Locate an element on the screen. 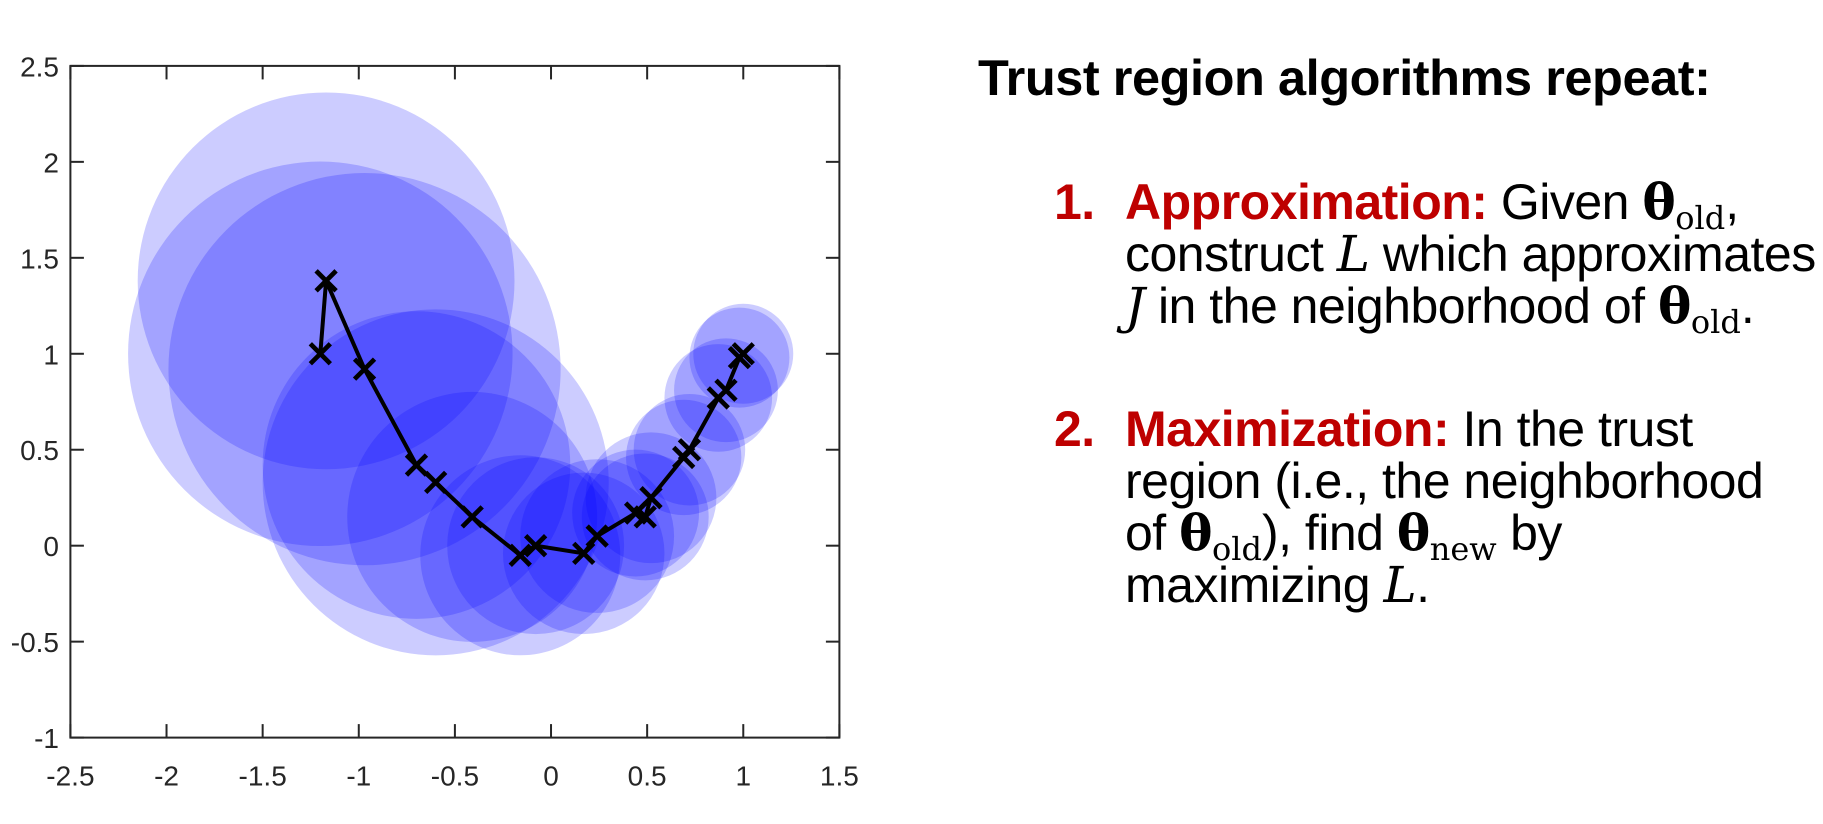 The height and width of the screenshot is (824, 1823). y-tick-label: -0.5 is located at coordinates (35, 642).